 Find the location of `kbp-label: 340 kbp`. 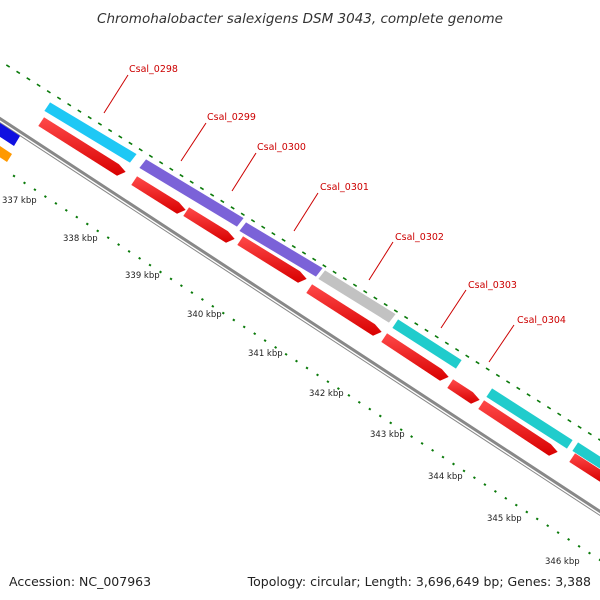

kbp-label: 340 kbp is located at coordinates (204, 315).